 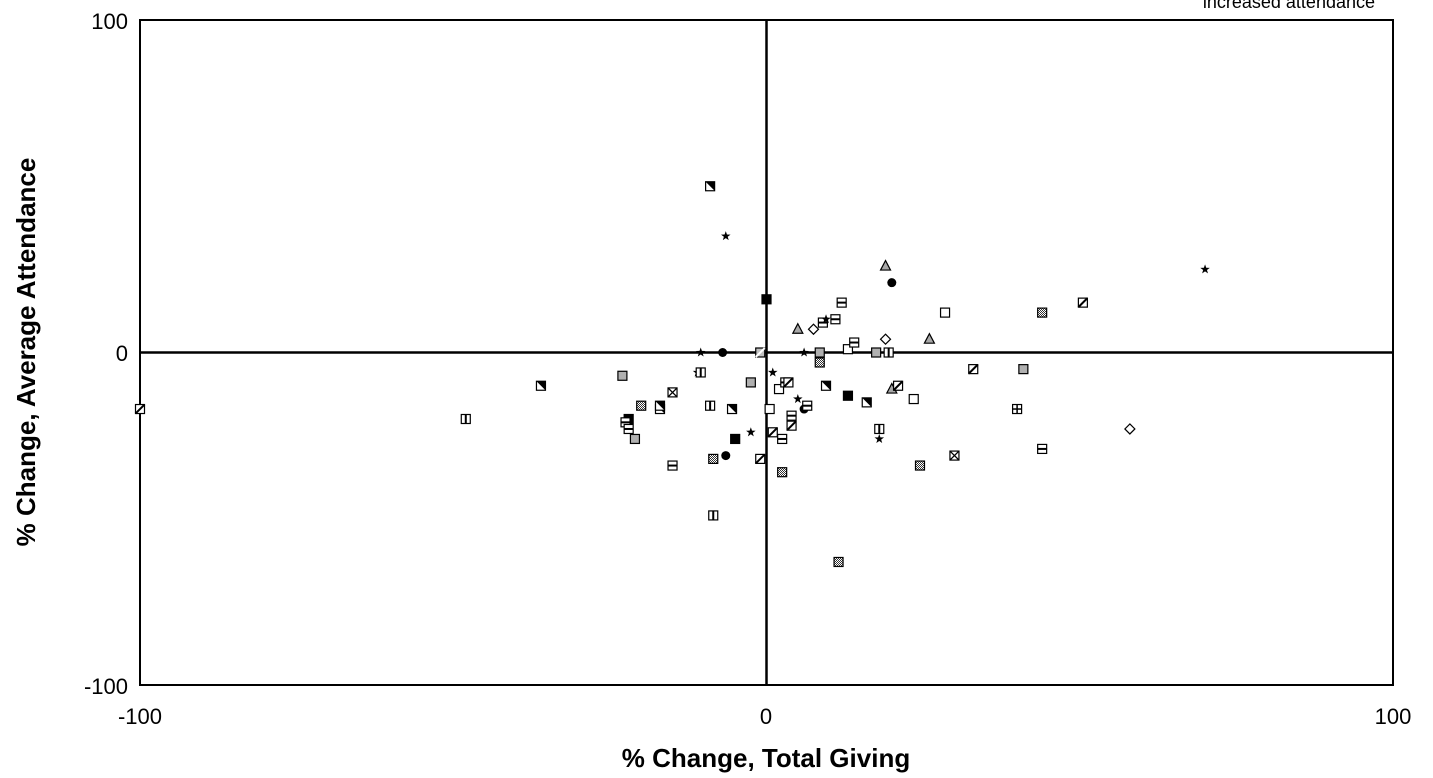 What do you see at coordinates (1393, 716) in the screenshot?
I see `x-tick-label-right: 100` at bounding box center [1393, 716].